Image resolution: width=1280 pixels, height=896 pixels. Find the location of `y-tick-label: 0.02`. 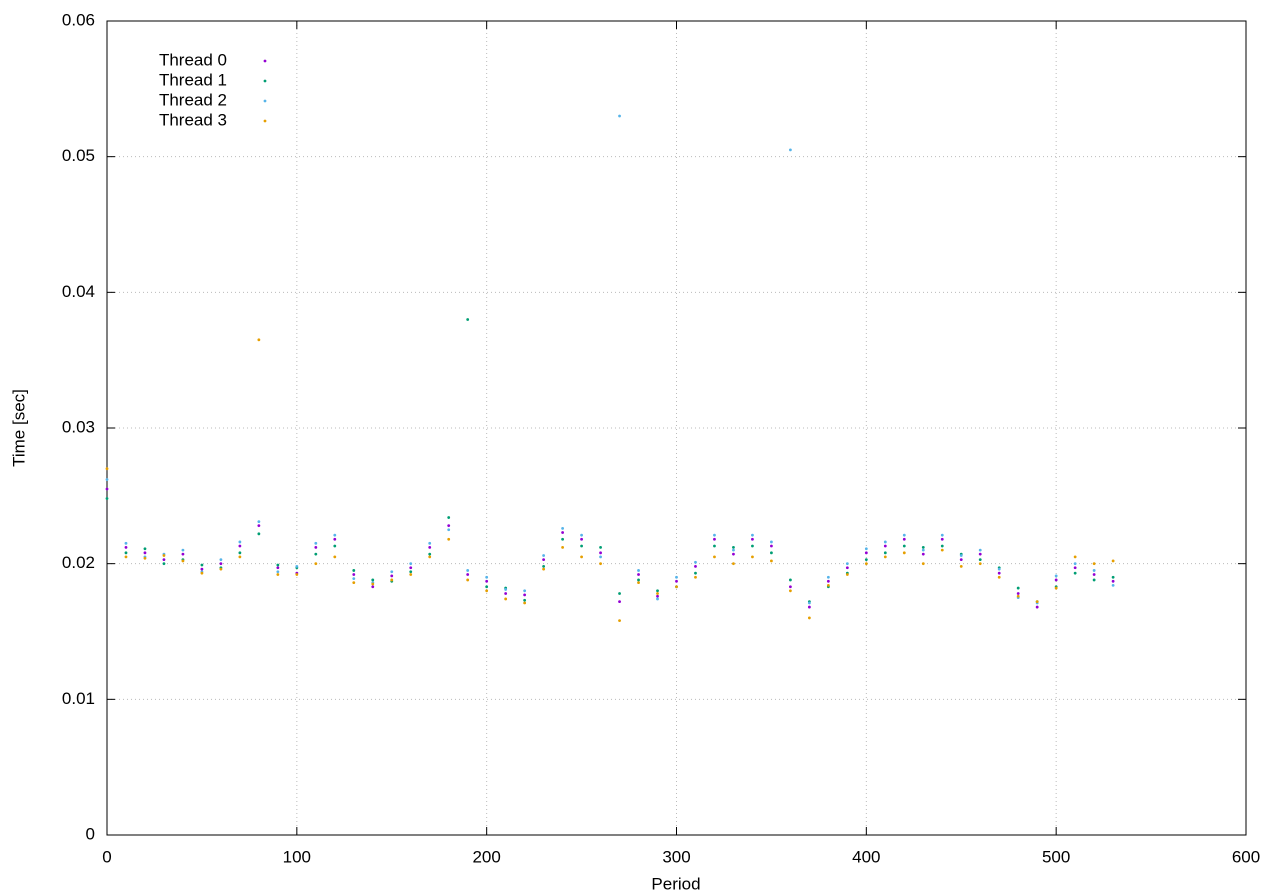

y-tick-label: 0.02 is located at coordinates (78, 562).